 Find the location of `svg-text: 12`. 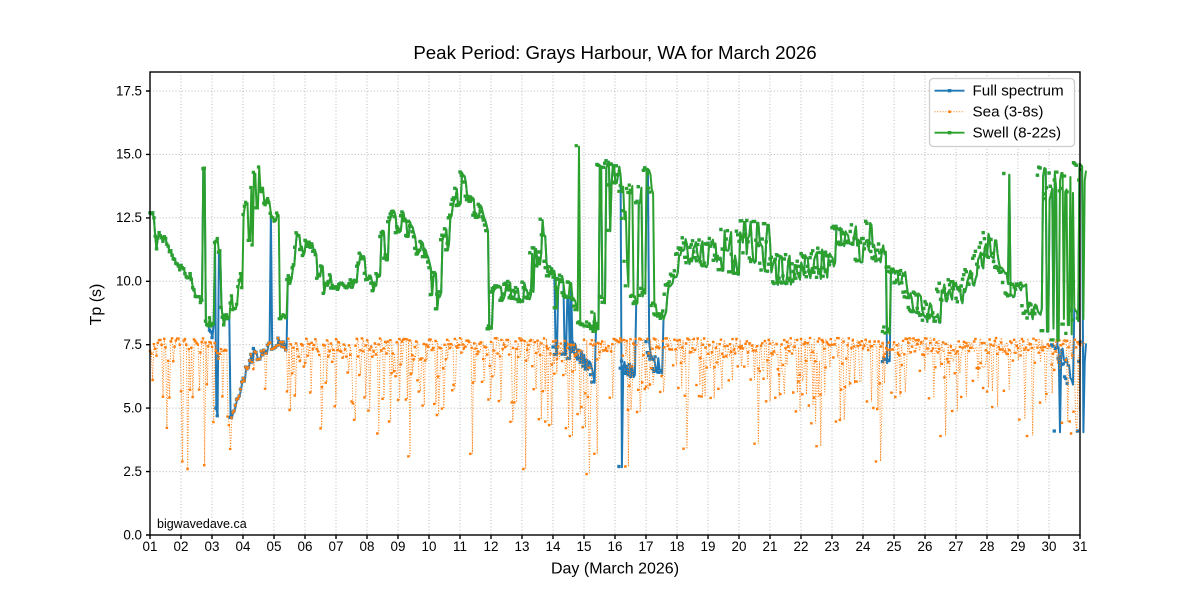

svg-text: 12 is located at coordinates (491, 546).